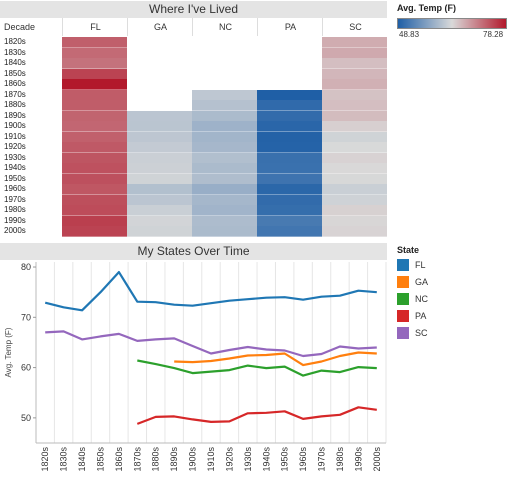  Describe the element at coordinates (26, 418) in the screenshot. I see `y-tick-label: 50` at that location.